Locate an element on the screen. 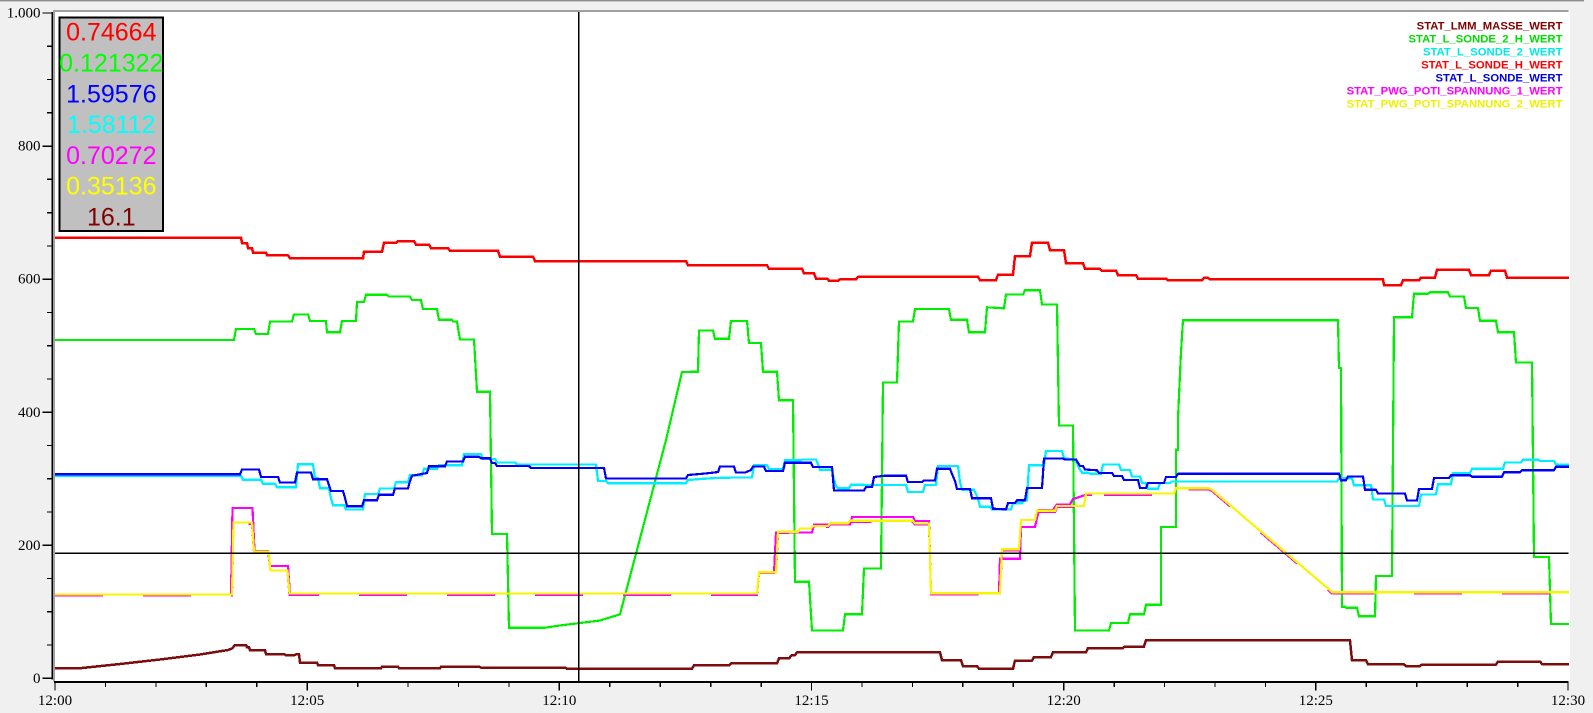 Image resolution: width=1593 pixels, height=713 pixels. svg-text: 1.58112 is located at coordinates (111, 125).